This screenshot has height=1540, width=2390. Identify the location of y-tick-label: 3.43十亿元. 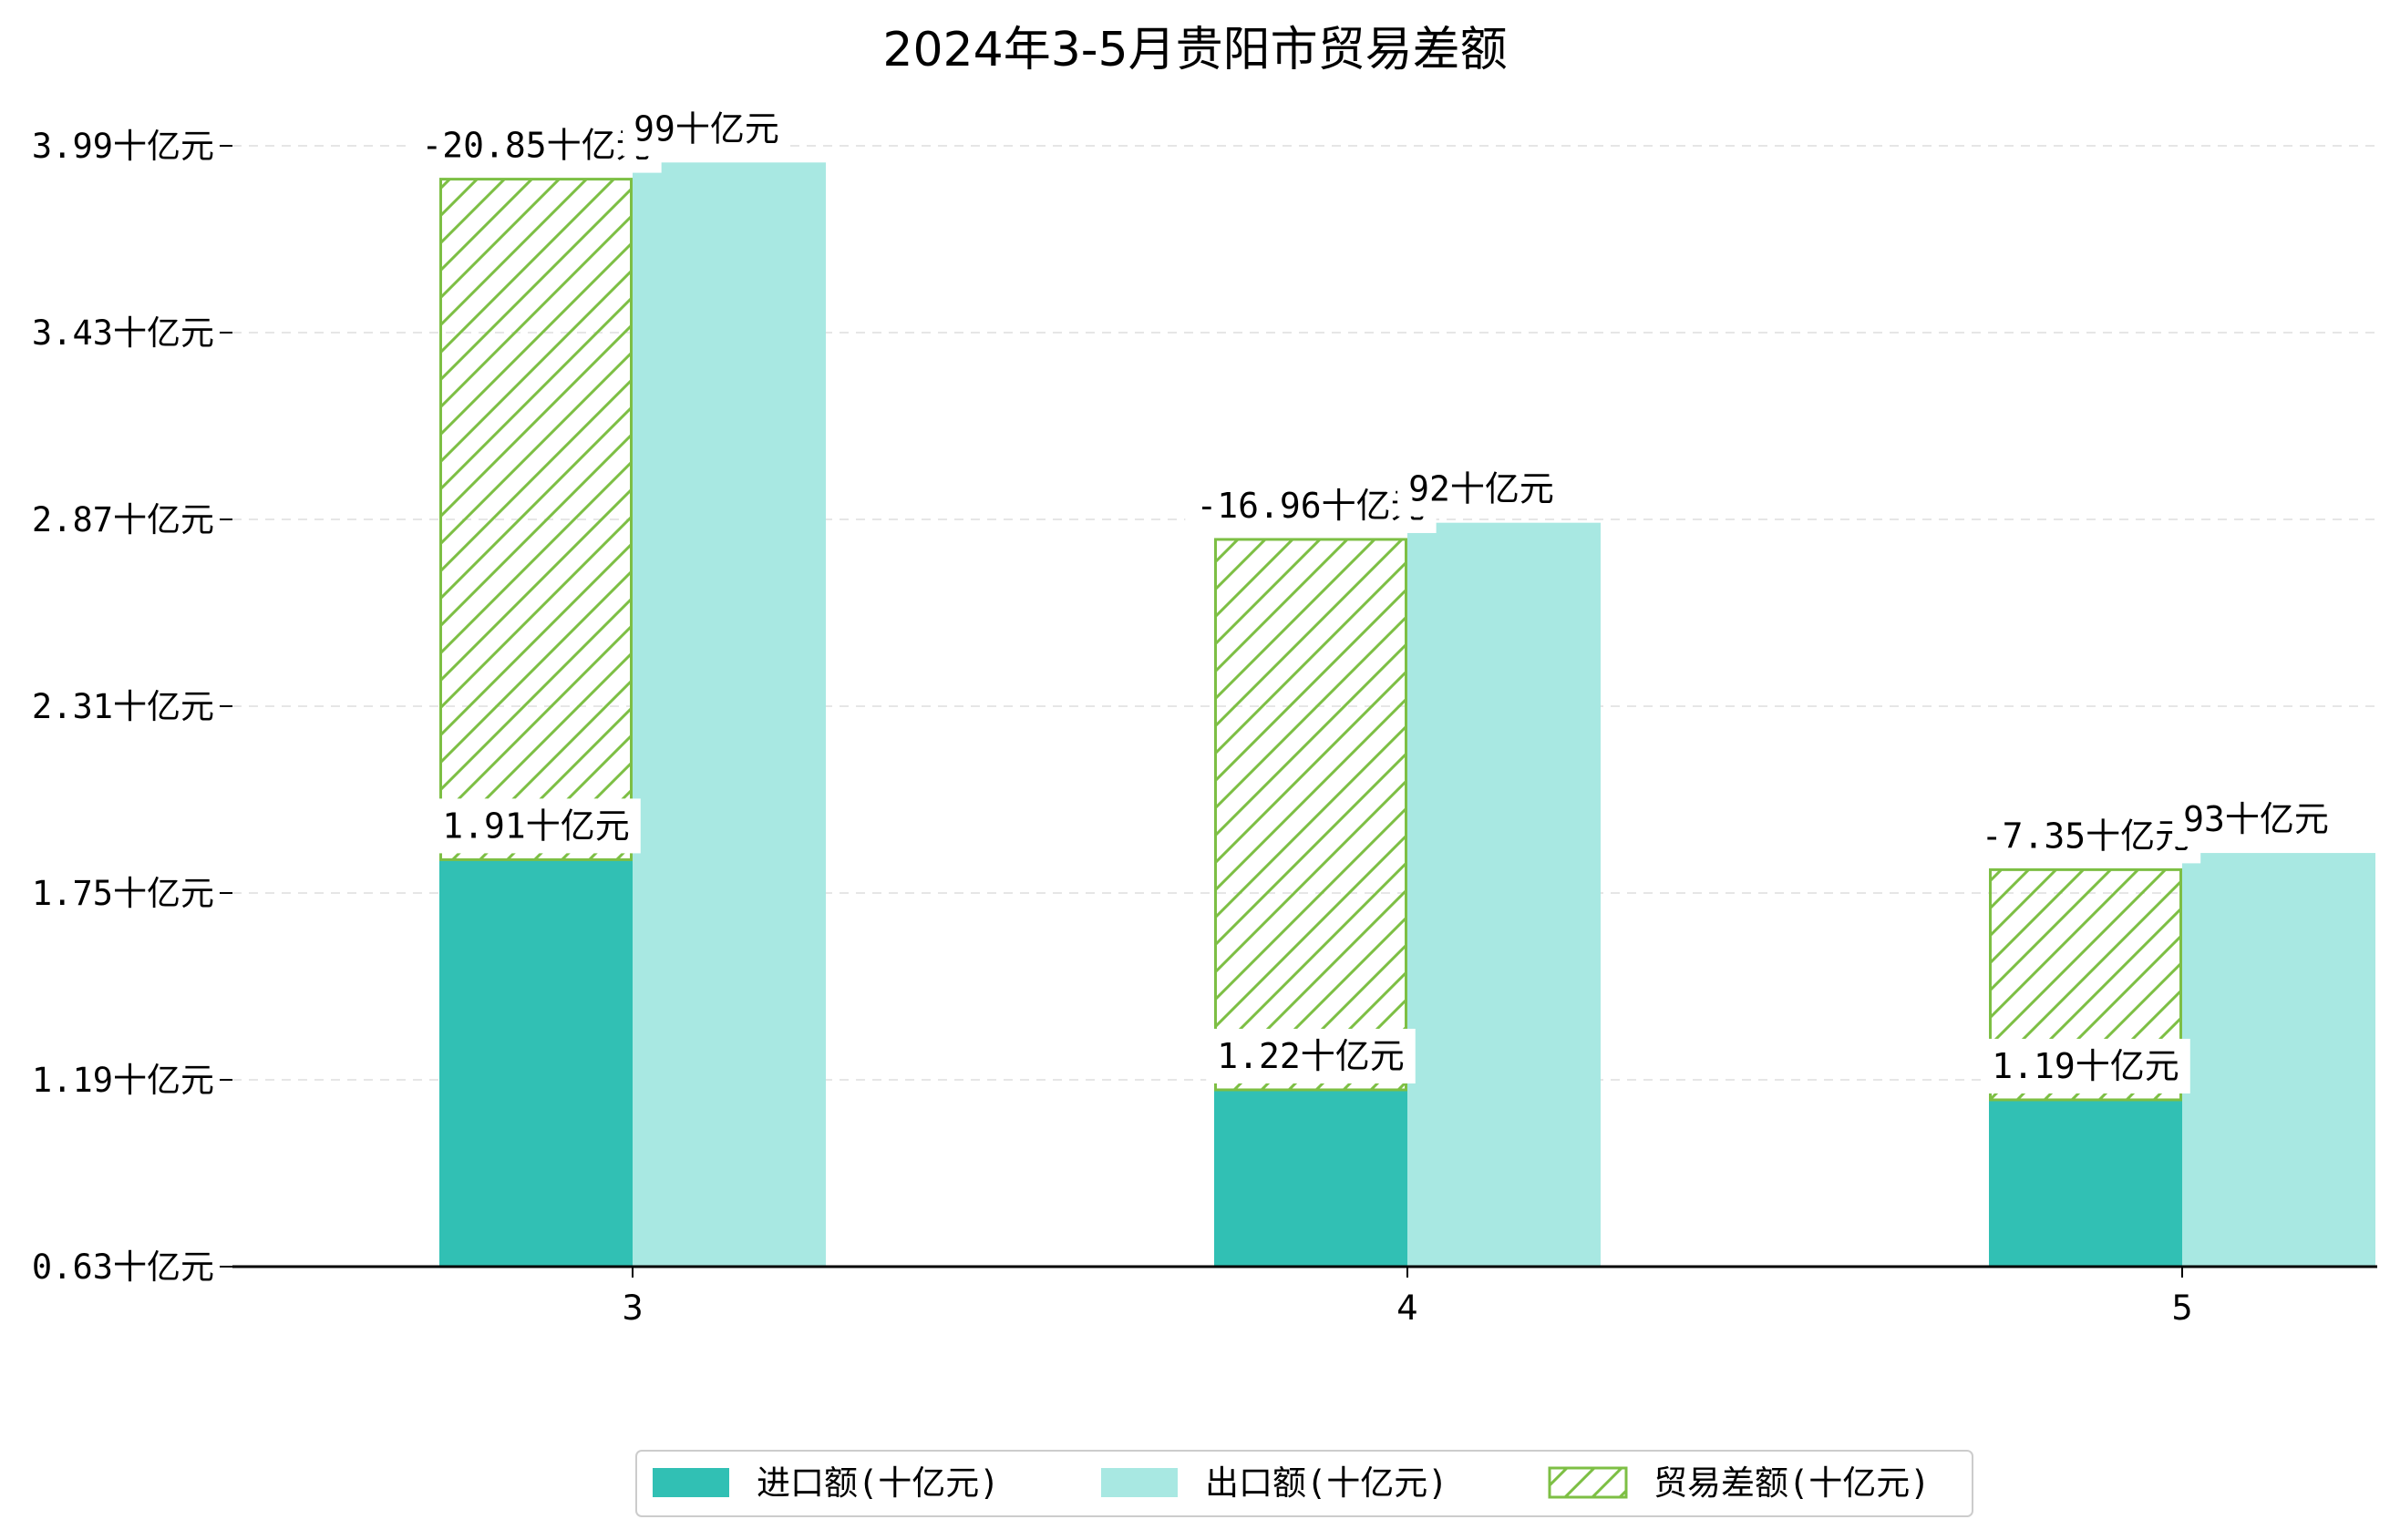
(123, 333).